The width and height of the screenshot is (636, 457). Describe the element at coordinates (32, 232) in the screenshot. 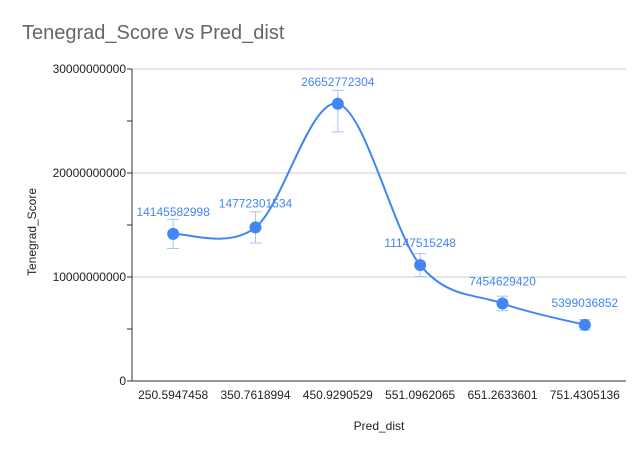

I see `y-axis-label: Tenegrad_Score` at that location.